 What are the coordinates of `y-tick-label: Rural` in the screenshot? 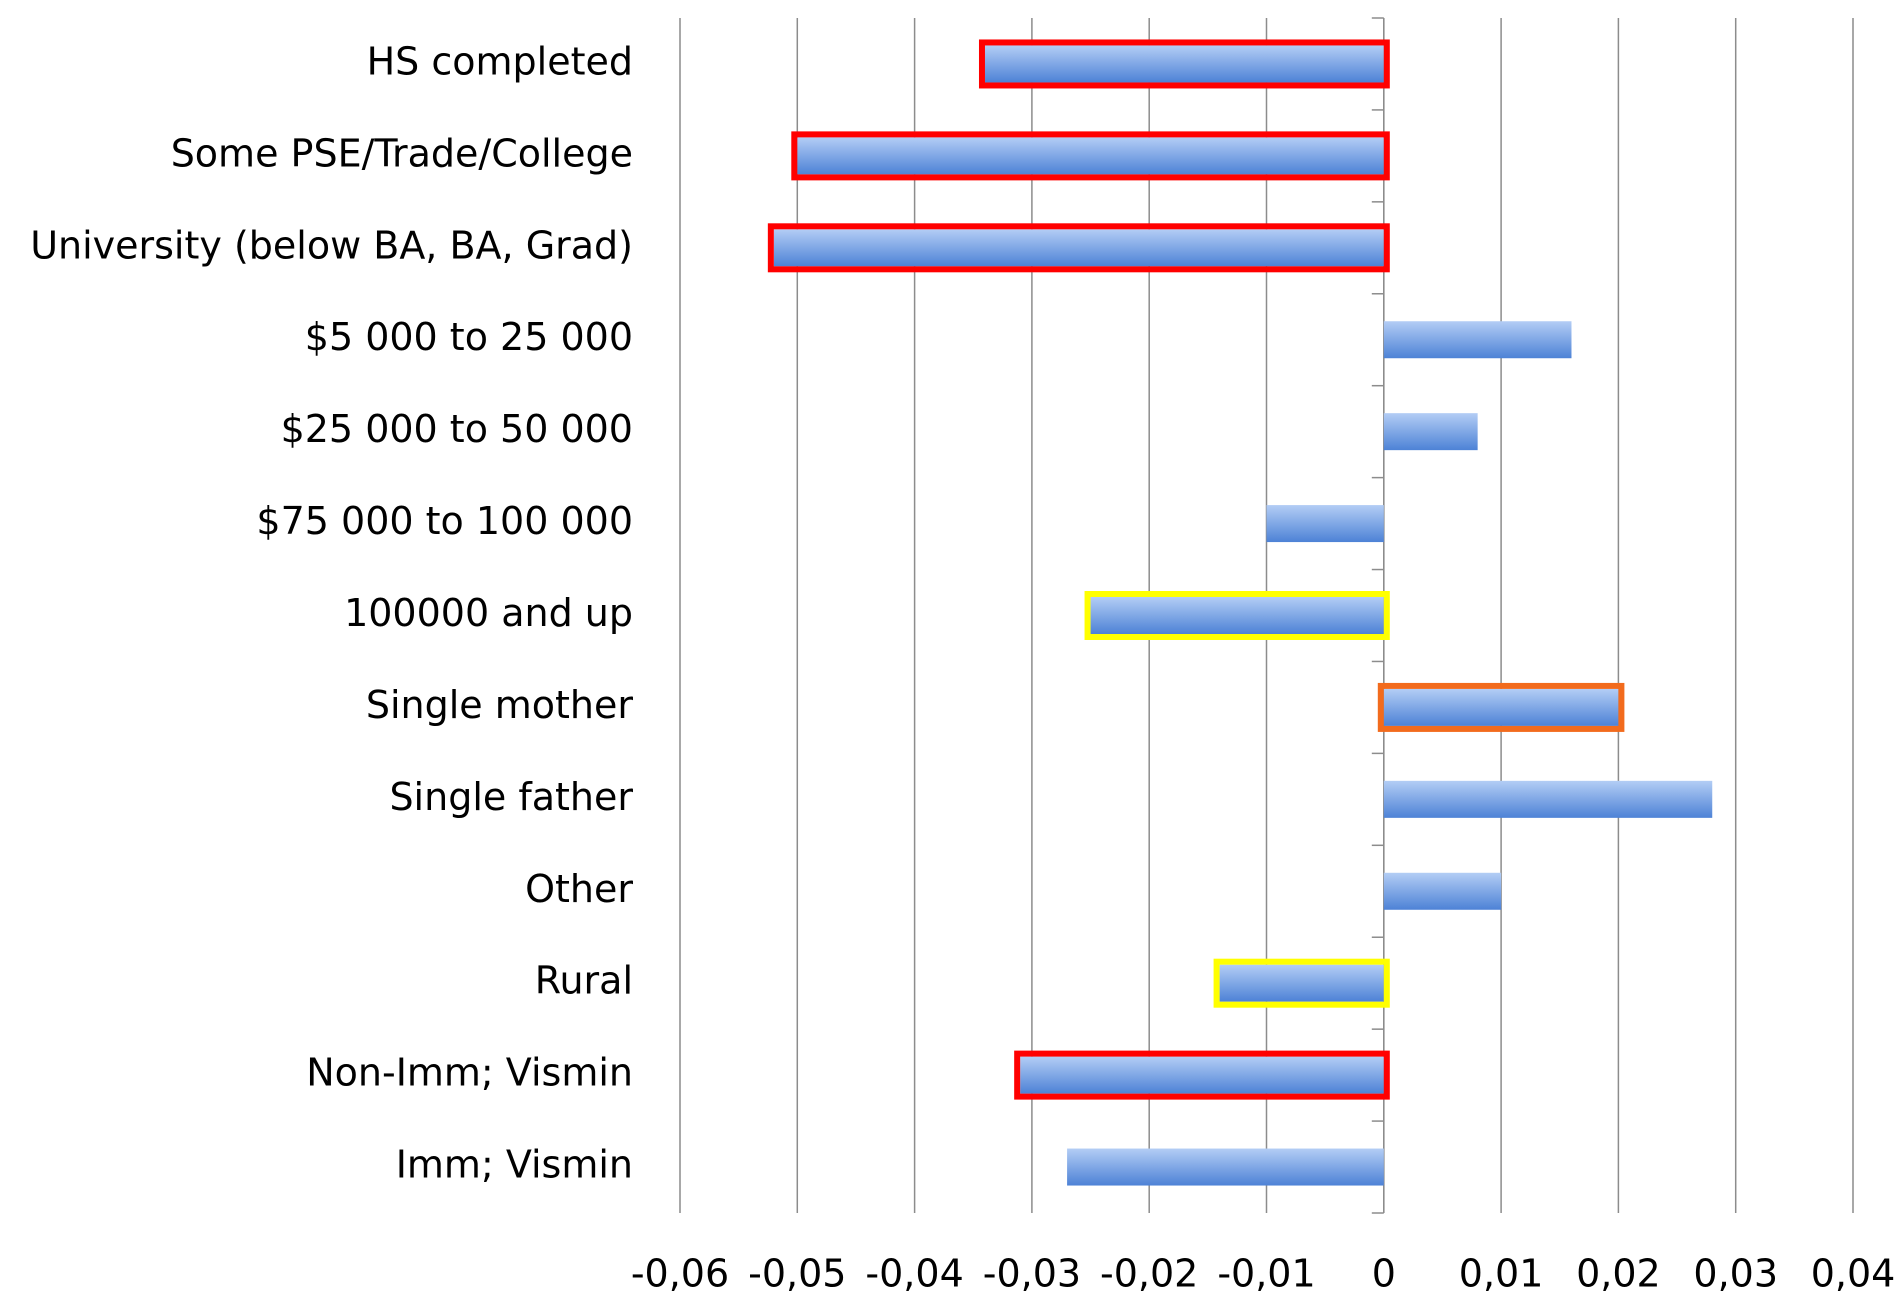 It's located at (584, 981).